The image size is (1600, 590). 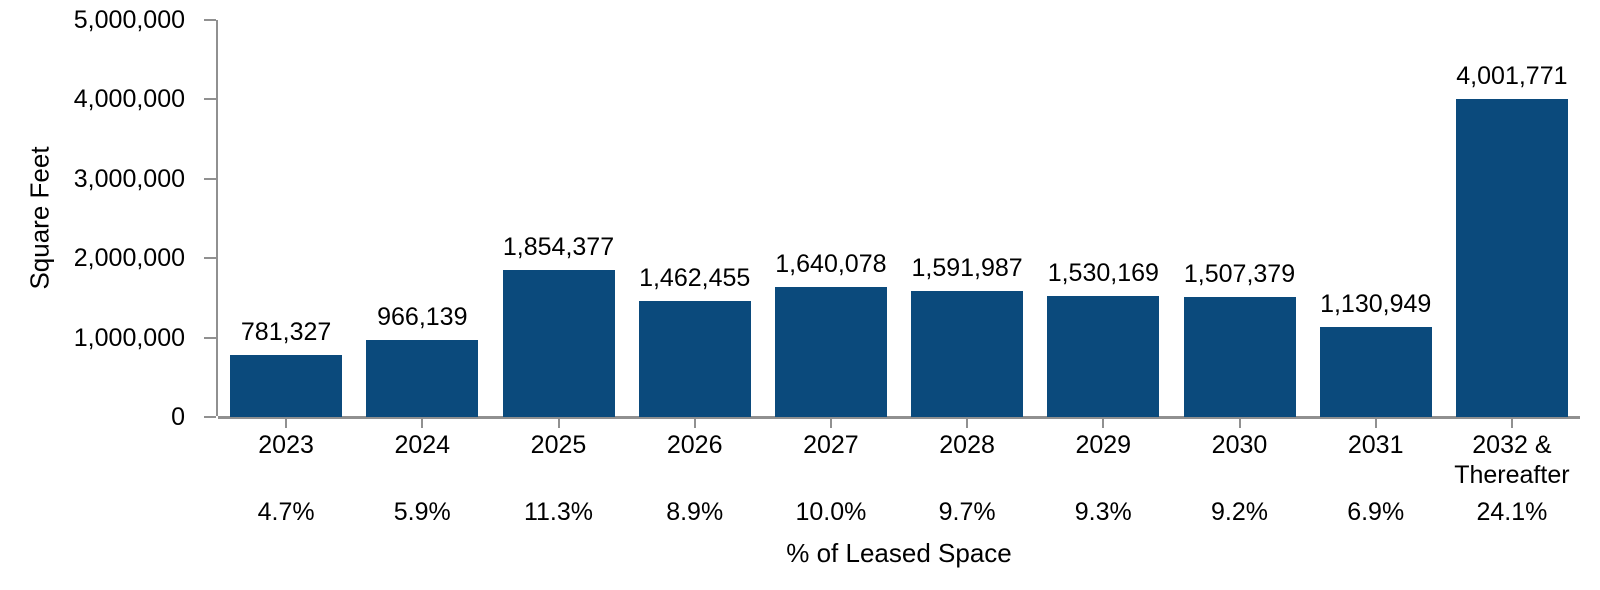 What do you see at coordinates (695, 277) in the screenshot?
I see `bar-value-label: 1,462,455` at bounding box center [695, 277].